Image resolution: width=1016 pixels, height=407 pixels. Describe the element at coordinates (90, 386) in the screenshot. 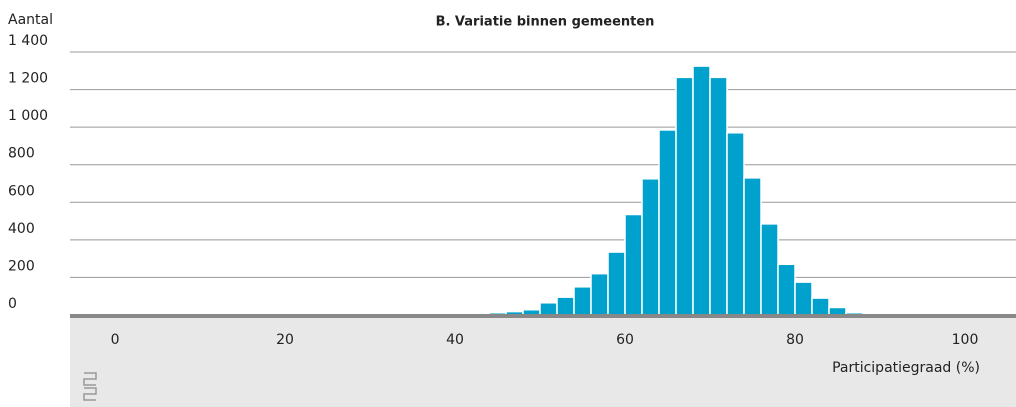

I see `logo` at that location.